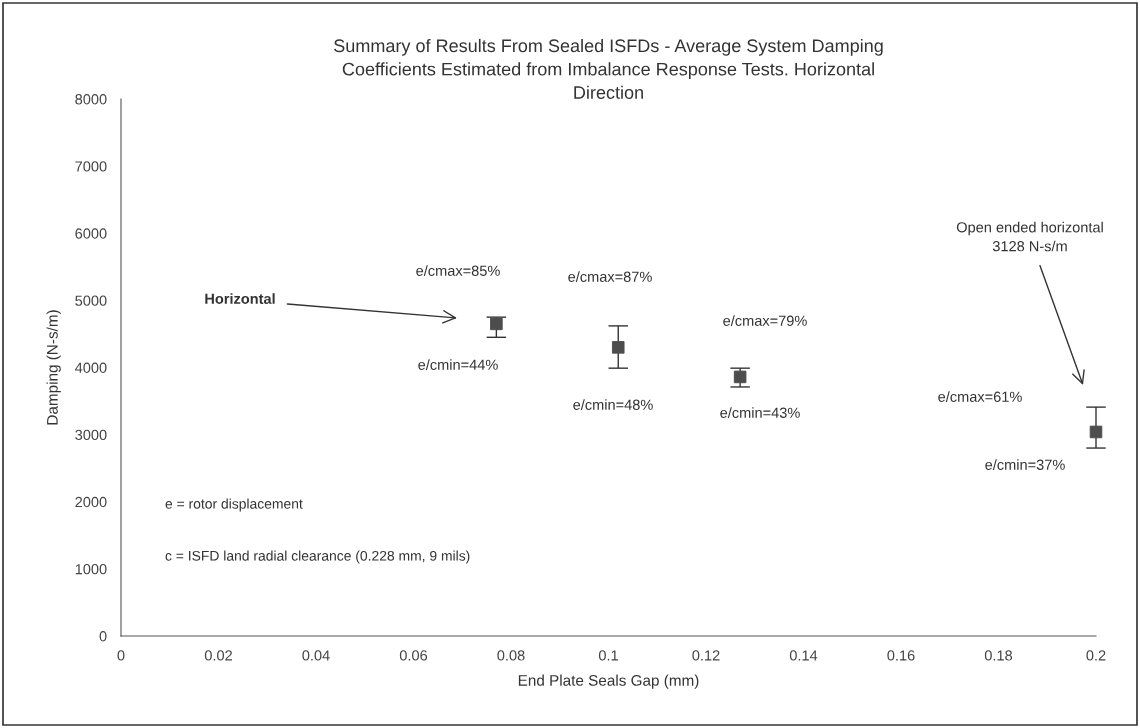 The image size is (1140, 728). I want to click on y-tick-label: 1000, so click(91, 569).